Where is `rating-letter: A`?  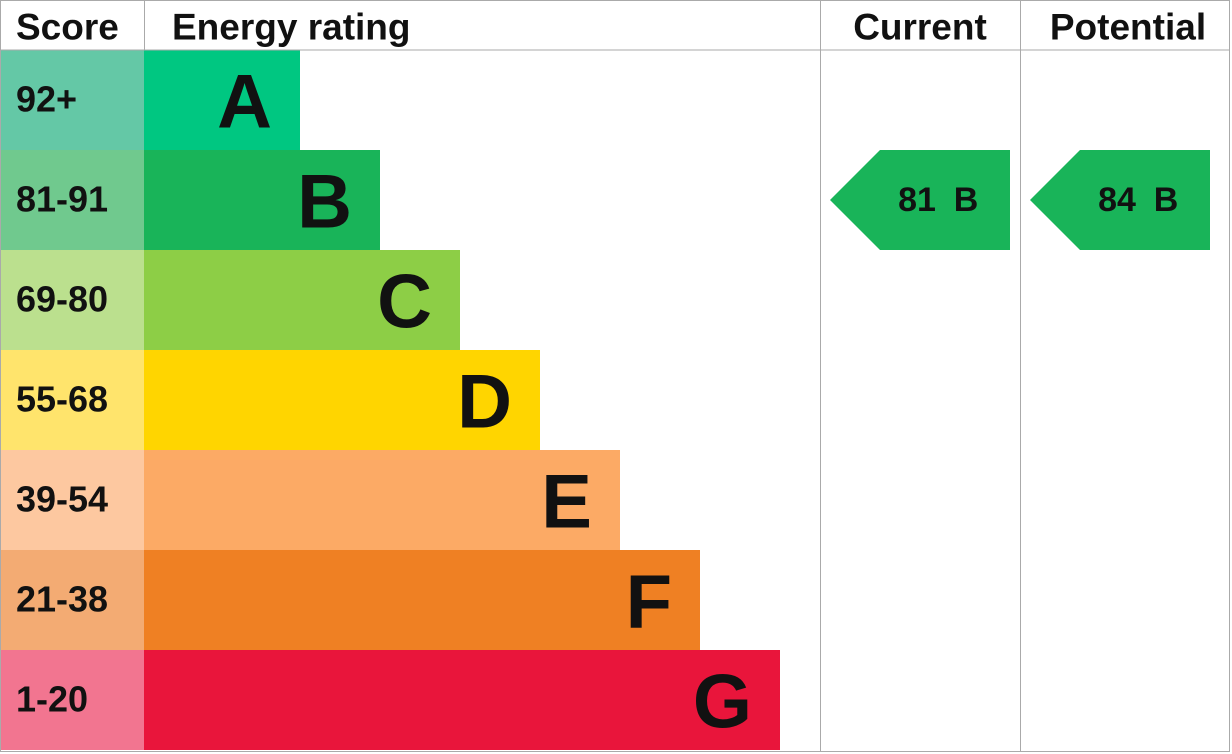
rating-letter: A is located at coordinates (244, 102).